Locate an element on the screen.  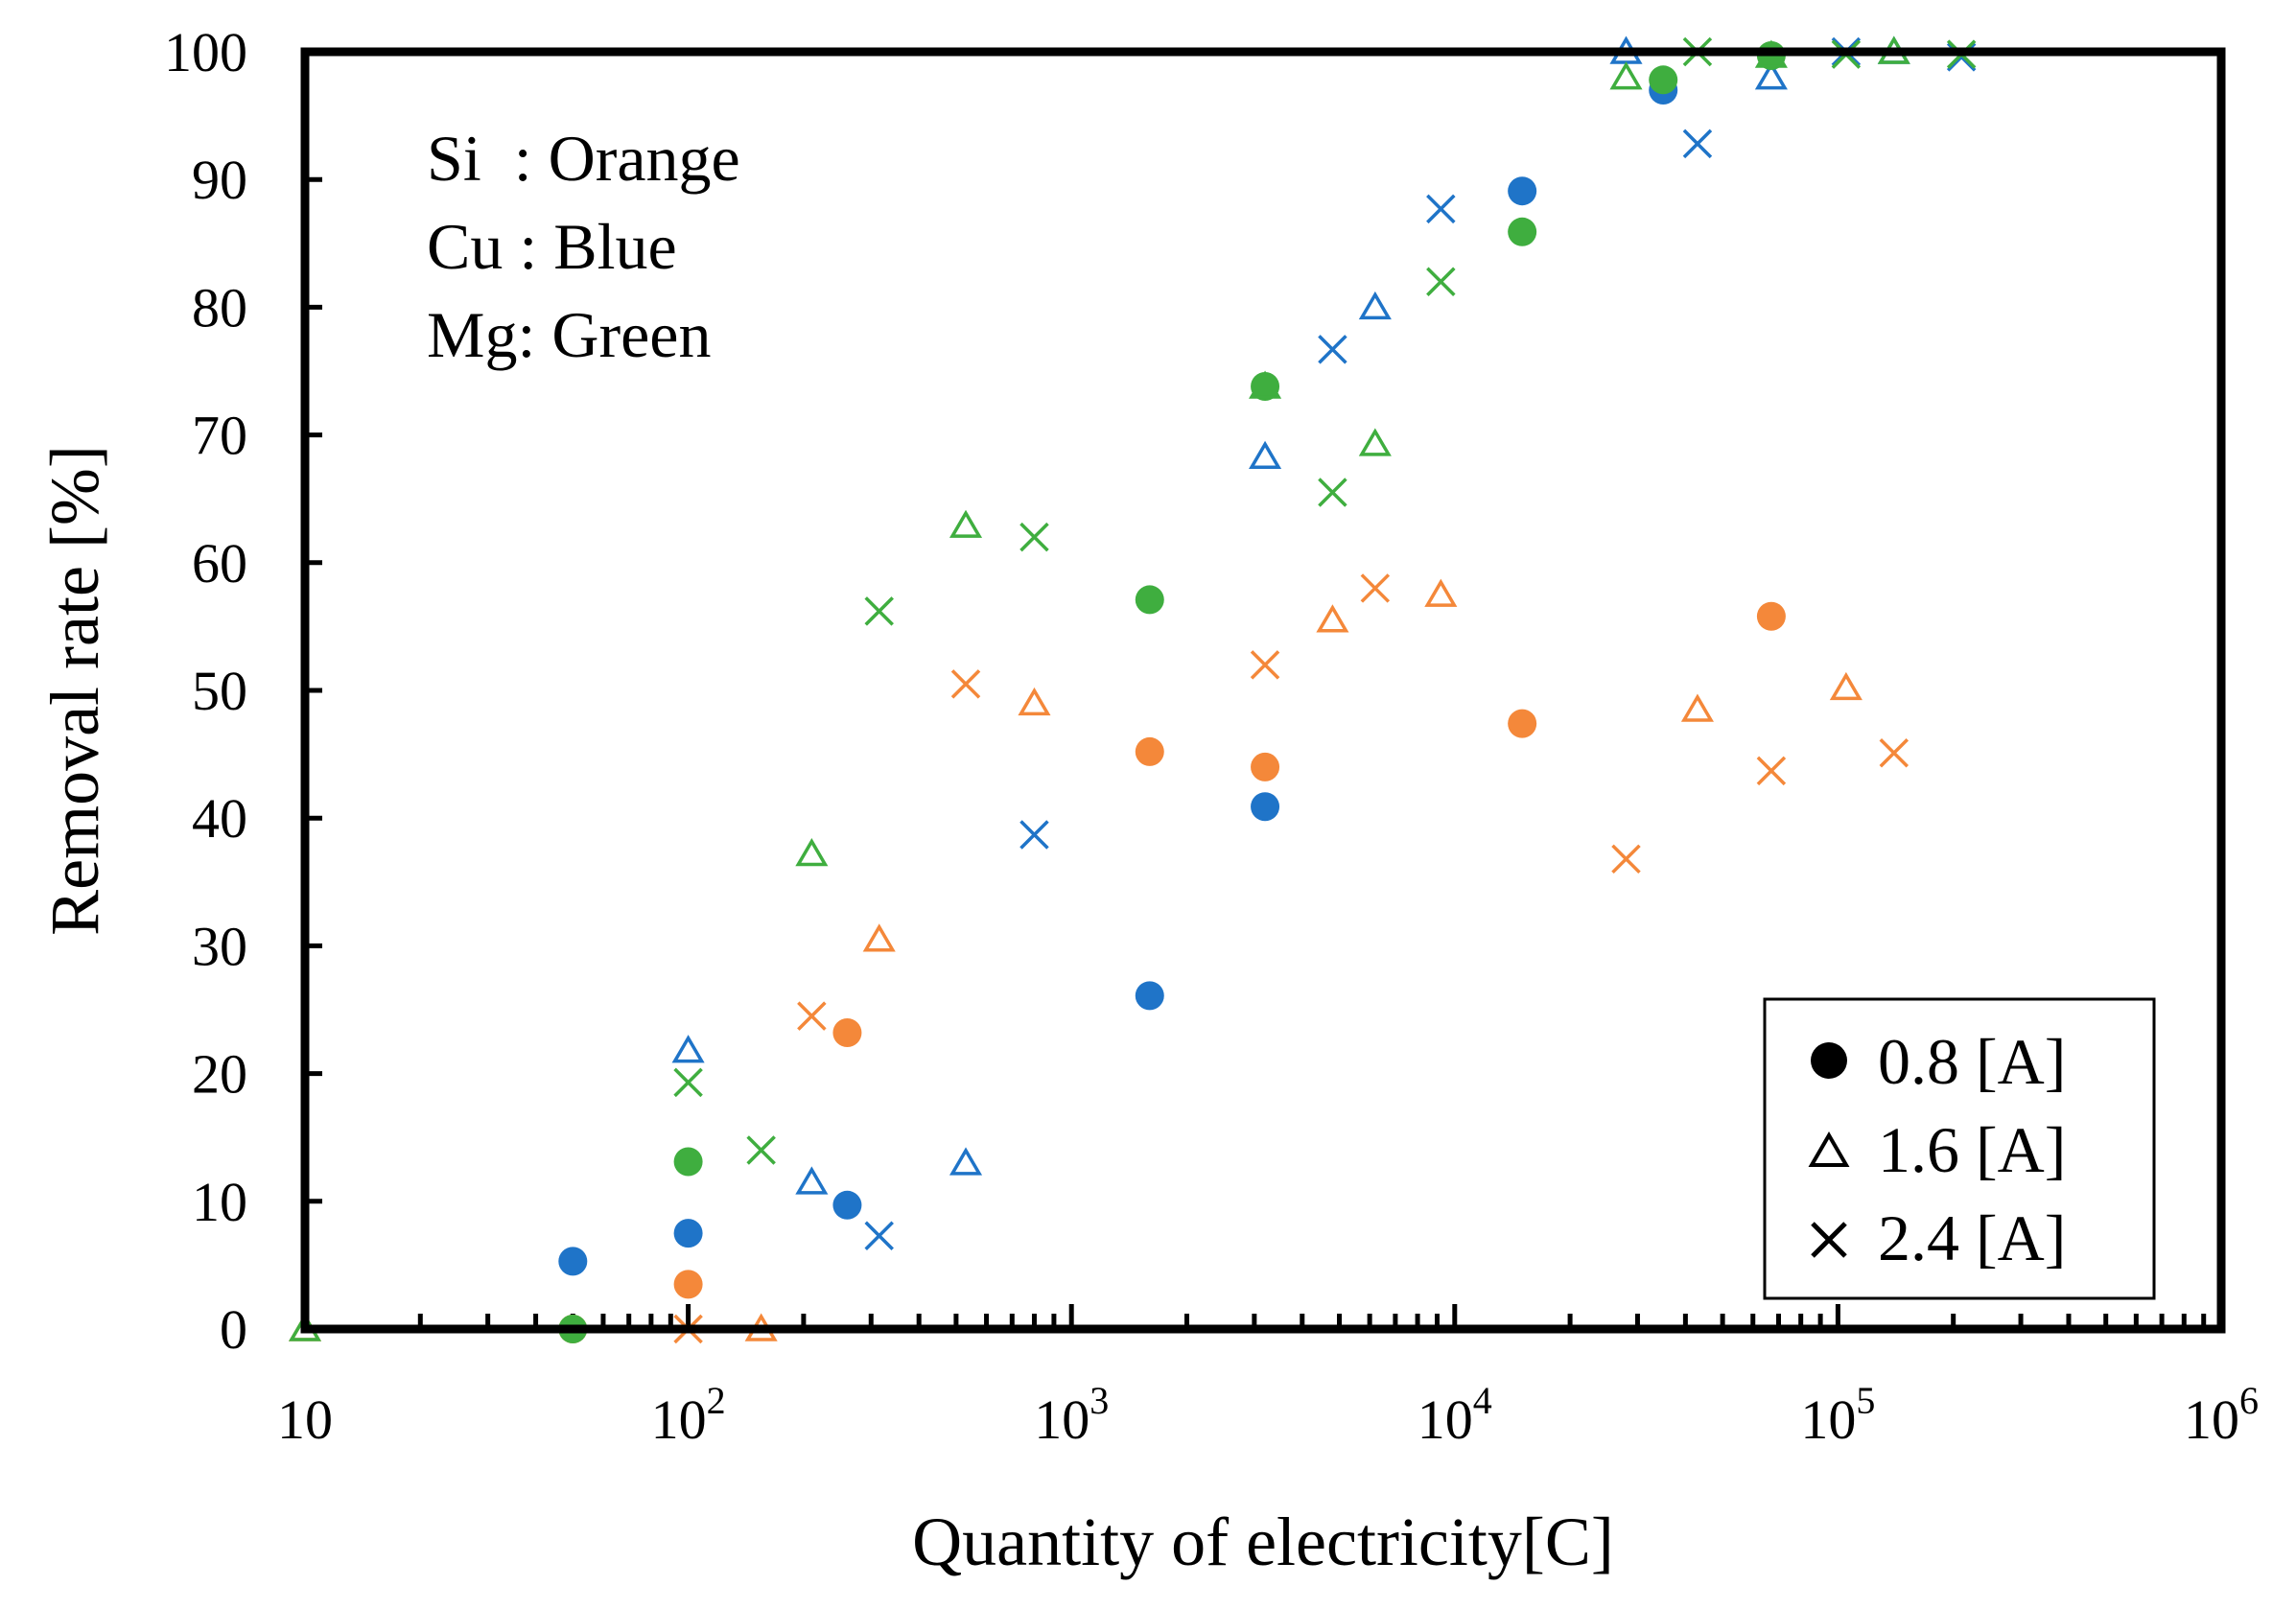
x-tick-label: 10⁵ is located at coordinates (1837, 1415).